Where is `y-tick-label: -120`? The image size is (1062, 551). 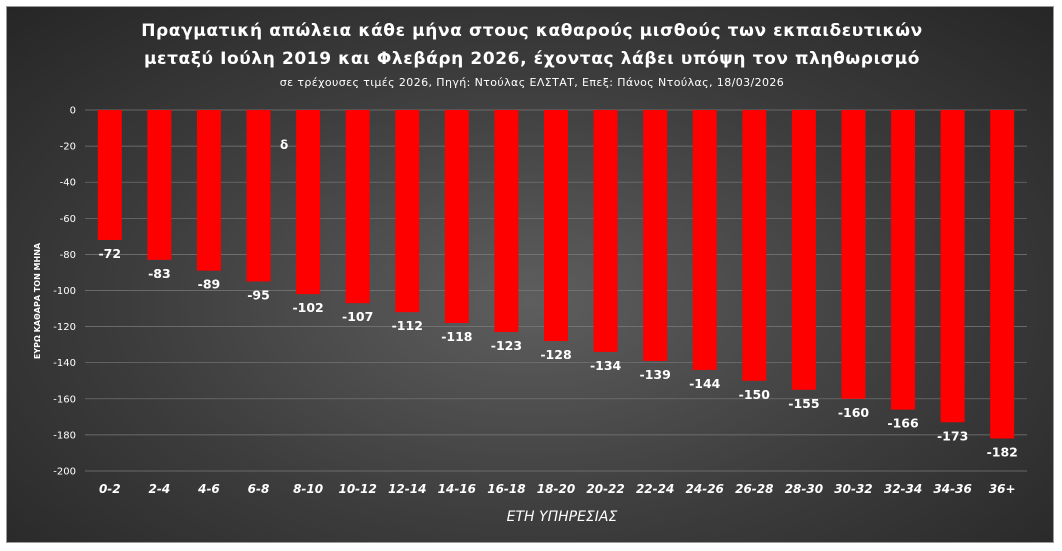 y-tick-label: -120 is located at coordinates (64, 327).